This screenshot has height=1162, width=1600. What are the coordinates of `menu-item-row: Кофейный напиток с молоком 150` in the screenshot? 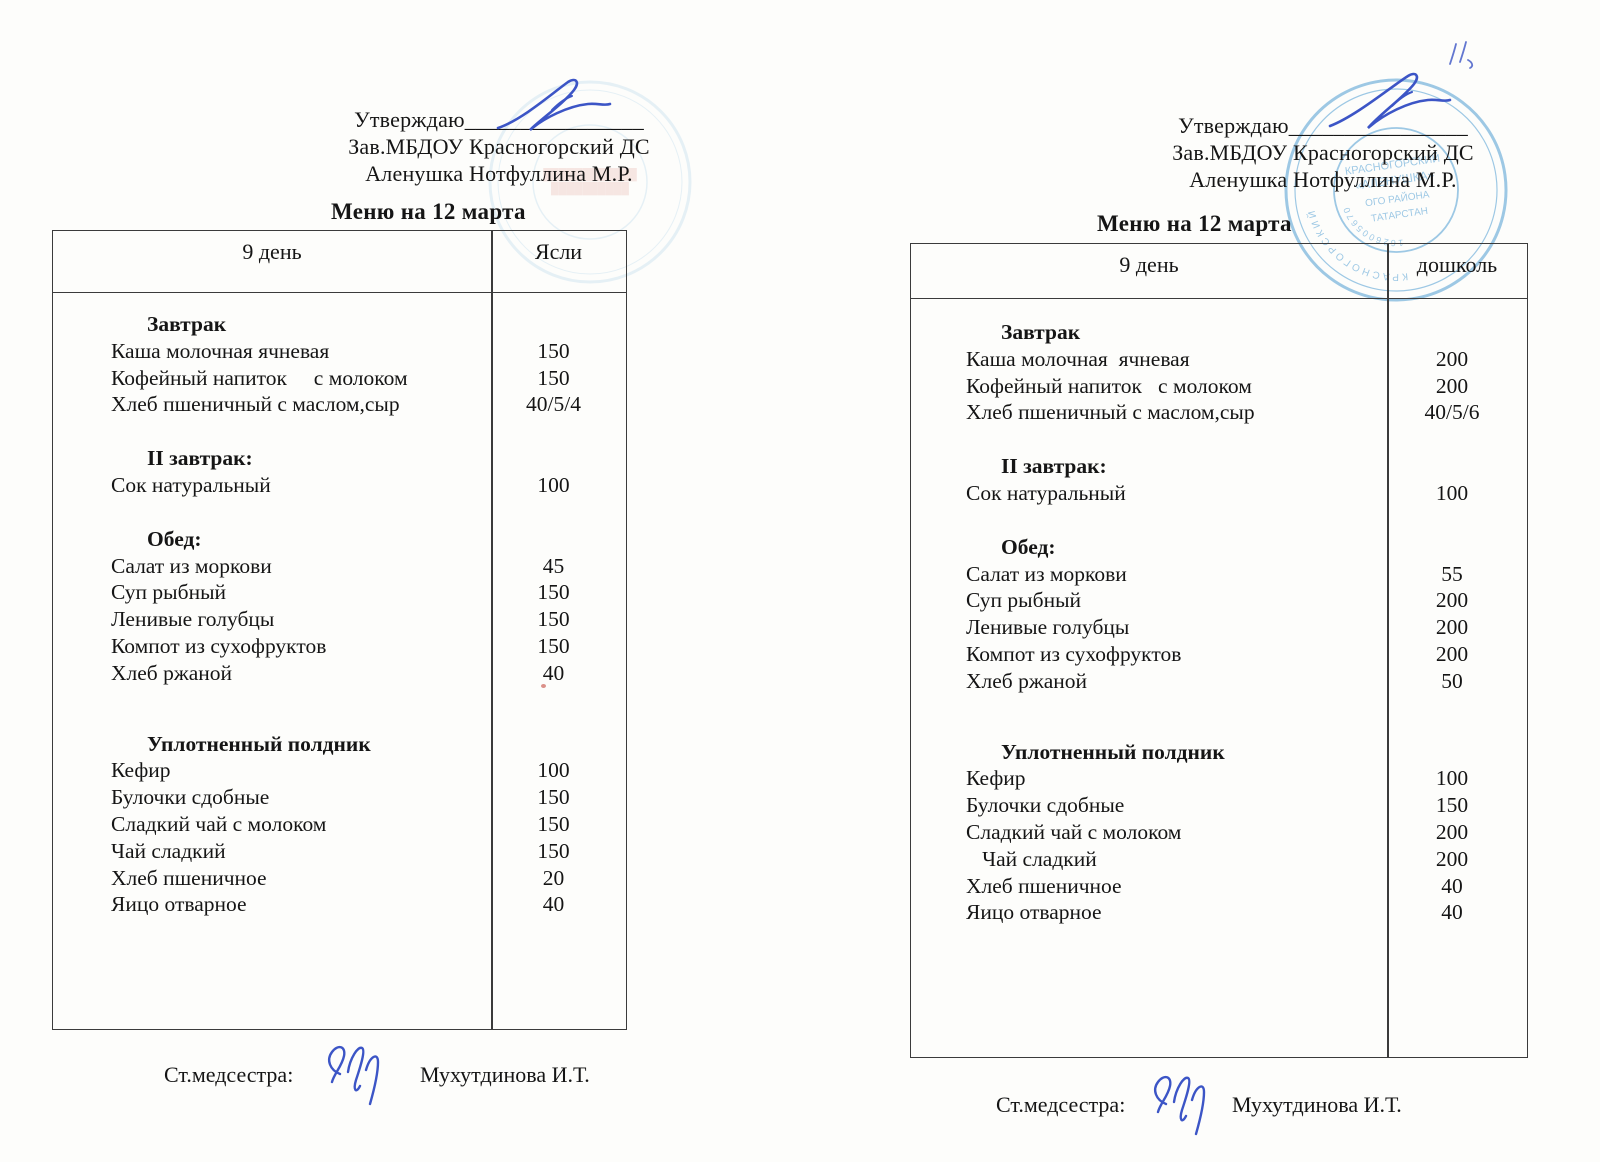 It's located at (339, 378).